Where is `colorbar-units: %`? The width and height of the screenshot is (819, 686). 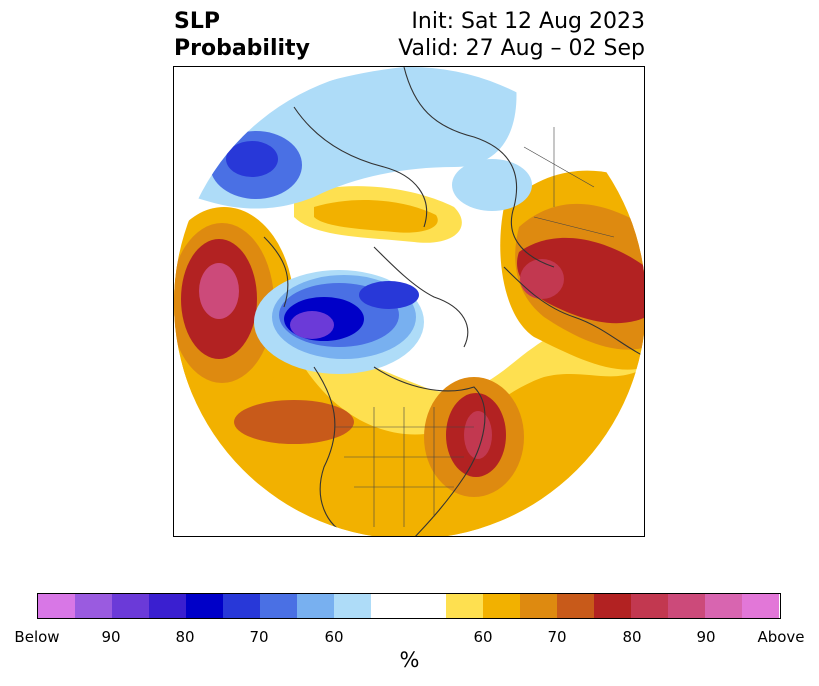
colorbar-units: % is located at coordinates (409, 660).